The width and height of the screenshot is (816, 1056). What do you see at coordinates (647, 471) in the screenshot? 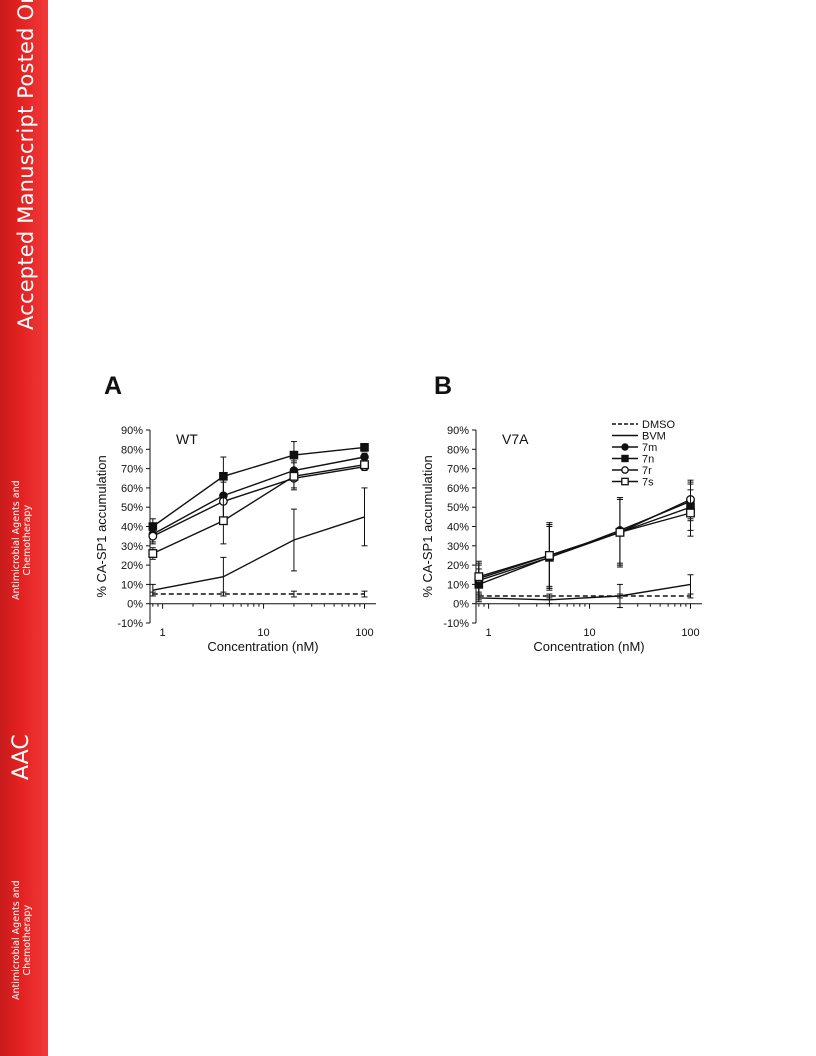
I see `panel-b-legend-label-7r: 7r` at bounding box center [647, 471].